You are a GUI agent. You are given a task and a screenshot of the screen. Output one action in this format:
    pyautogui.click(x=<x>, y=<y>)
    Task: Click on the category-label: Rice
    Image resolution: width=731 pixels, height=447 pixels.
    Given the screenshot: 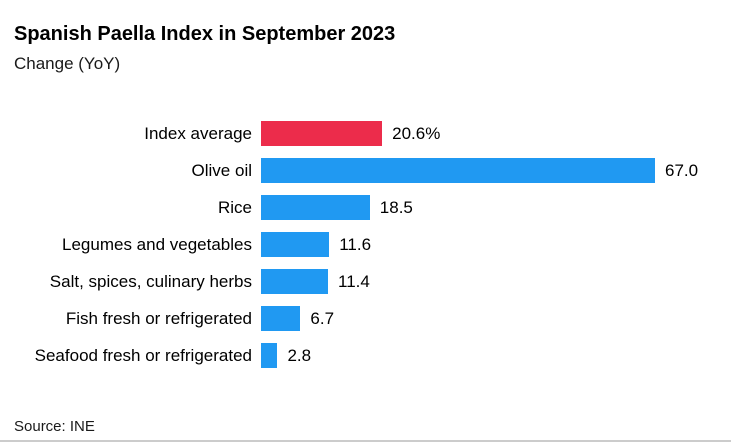 What is the action you would take?
    pyautogui.click(x=234, y=207)
    